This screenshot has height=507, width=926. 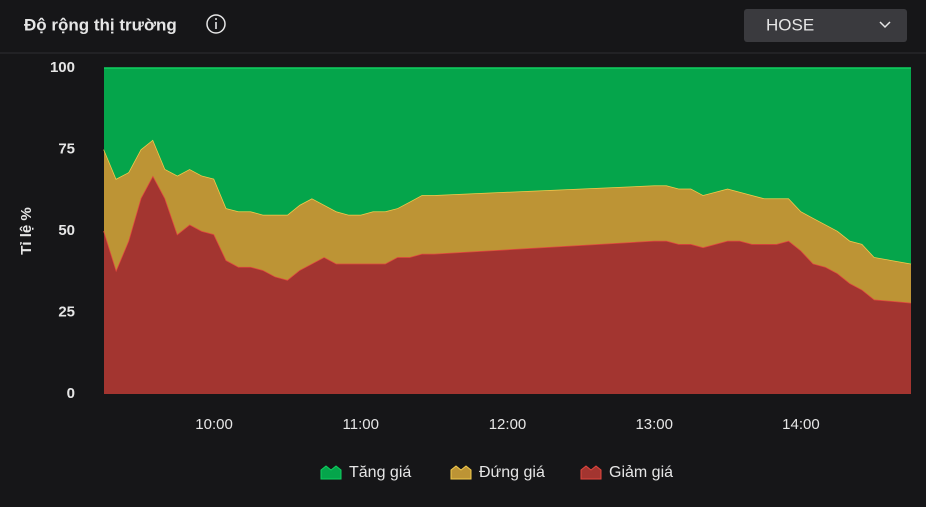 I want to click on exchange-dropdown: HOSE, so click(x=825, y=25).